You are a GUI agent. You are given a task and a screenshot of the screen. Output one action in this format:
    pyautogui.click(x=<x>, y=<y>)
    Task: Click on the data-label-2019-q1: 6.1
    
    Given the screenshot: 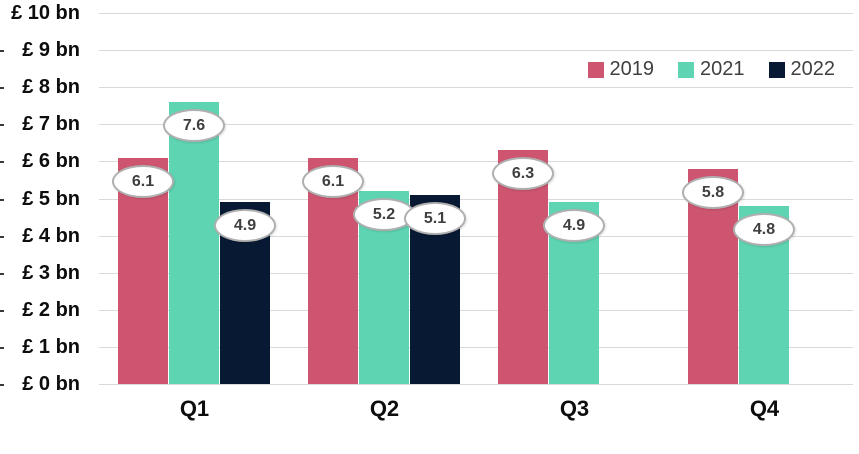 What is the action you would take?
    pyautogui.click(x=143, y=181)
    